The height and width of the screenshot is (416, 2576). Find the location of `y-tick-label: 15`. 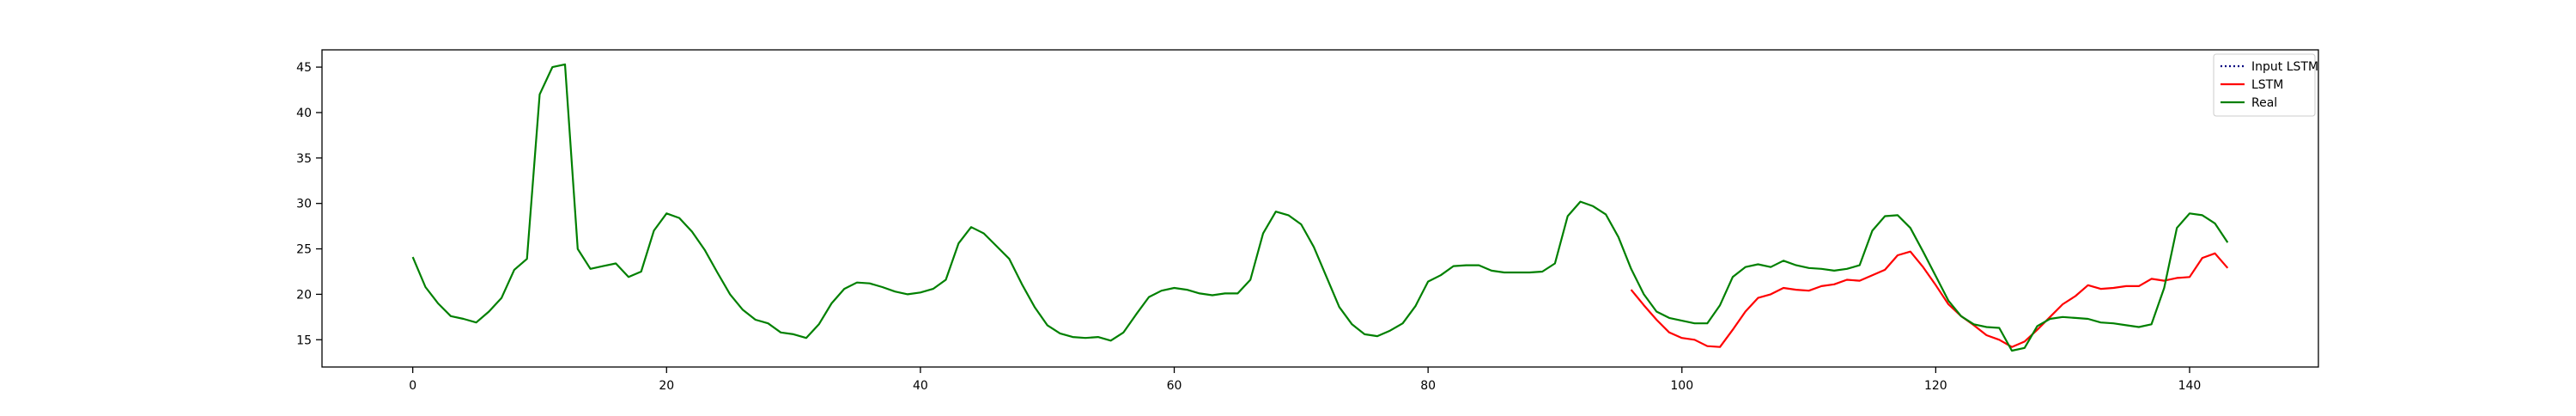

y-tick-label: 15 is located at coordinates (304, 340).